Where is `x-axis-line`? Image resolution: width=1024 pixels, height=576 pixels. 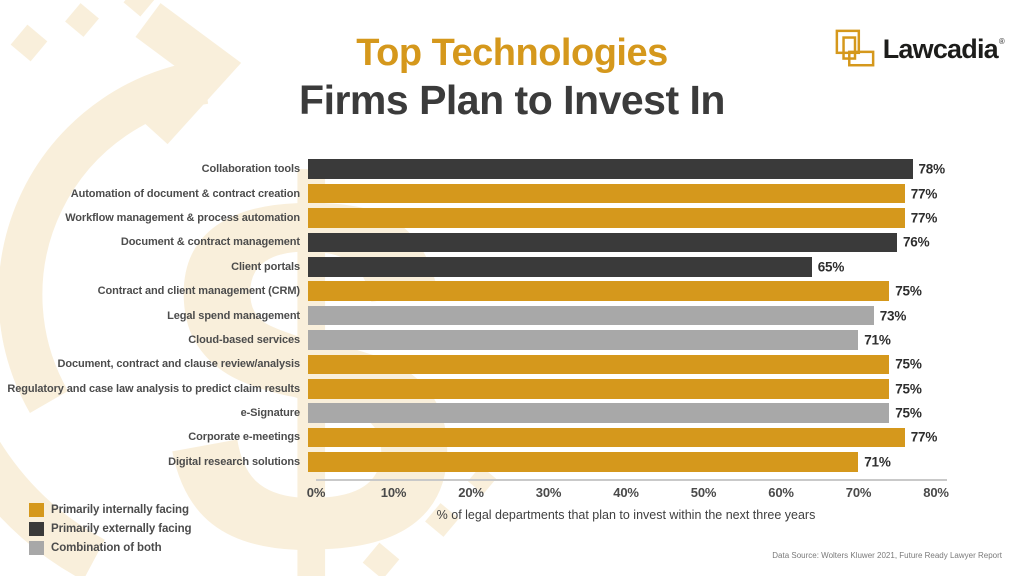 x-axis-line is located at coordinates (631, 480).